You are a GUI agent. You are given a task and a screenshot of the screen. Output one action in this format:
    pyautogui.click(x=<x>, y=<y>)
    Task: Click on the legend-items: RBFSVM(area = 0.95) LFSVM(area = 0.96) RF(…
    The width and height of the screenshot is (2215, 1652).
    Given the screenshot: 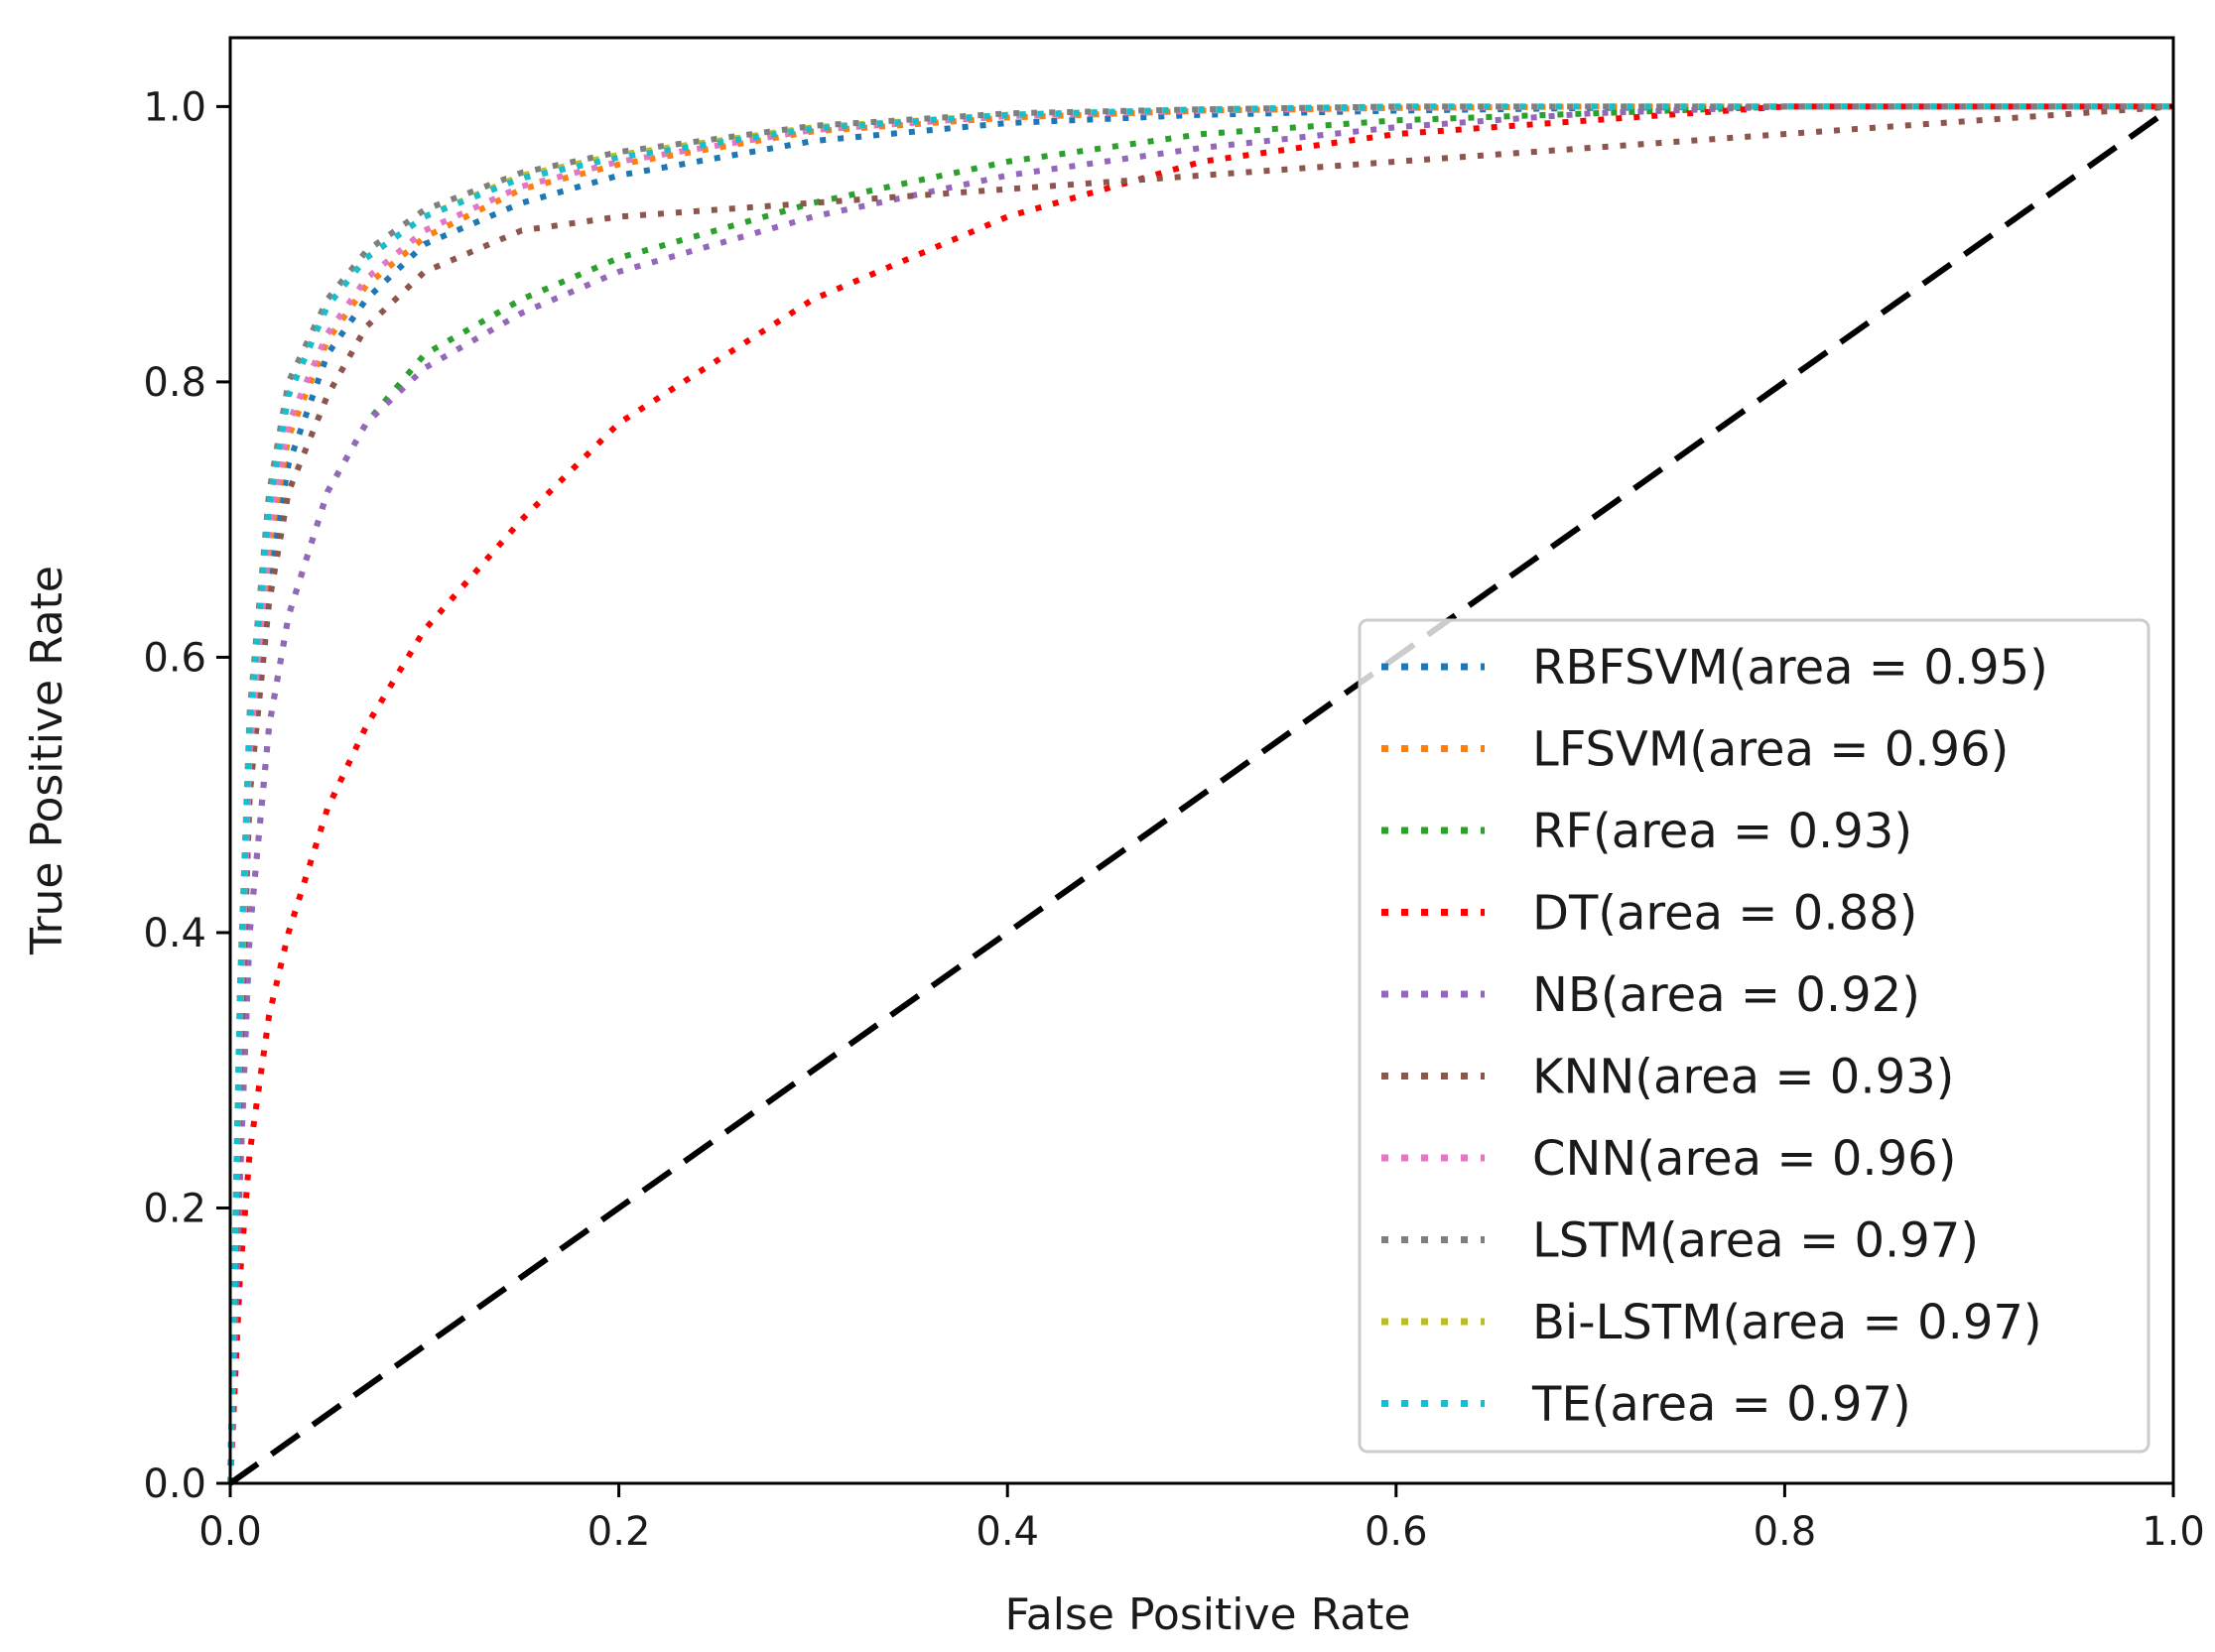 What is the action you would take?
    pyautogui.click(x=1714, y=1036)
    